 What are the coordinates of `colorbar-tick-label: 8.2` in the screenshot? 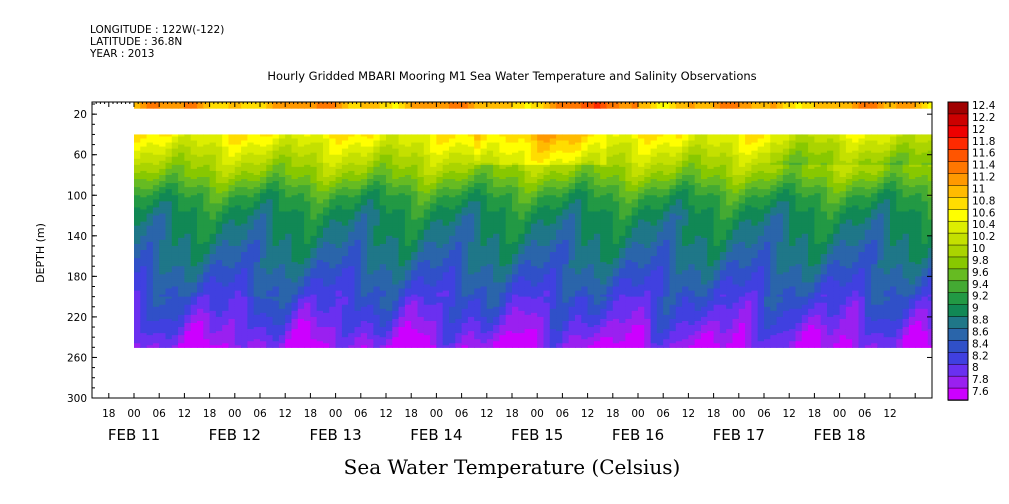 It's located at (980, 356).